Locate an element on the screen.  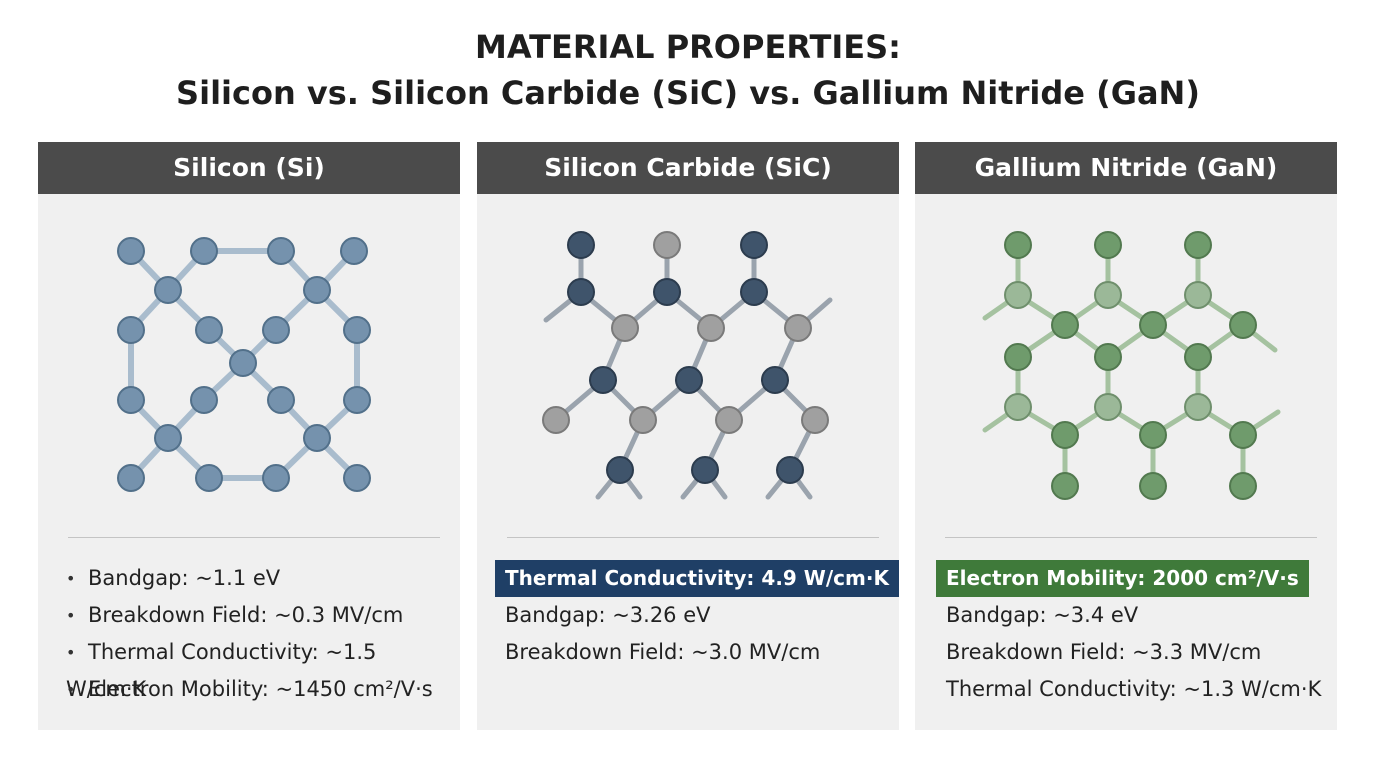
sic-lattice is located at coordinates (687, 365).